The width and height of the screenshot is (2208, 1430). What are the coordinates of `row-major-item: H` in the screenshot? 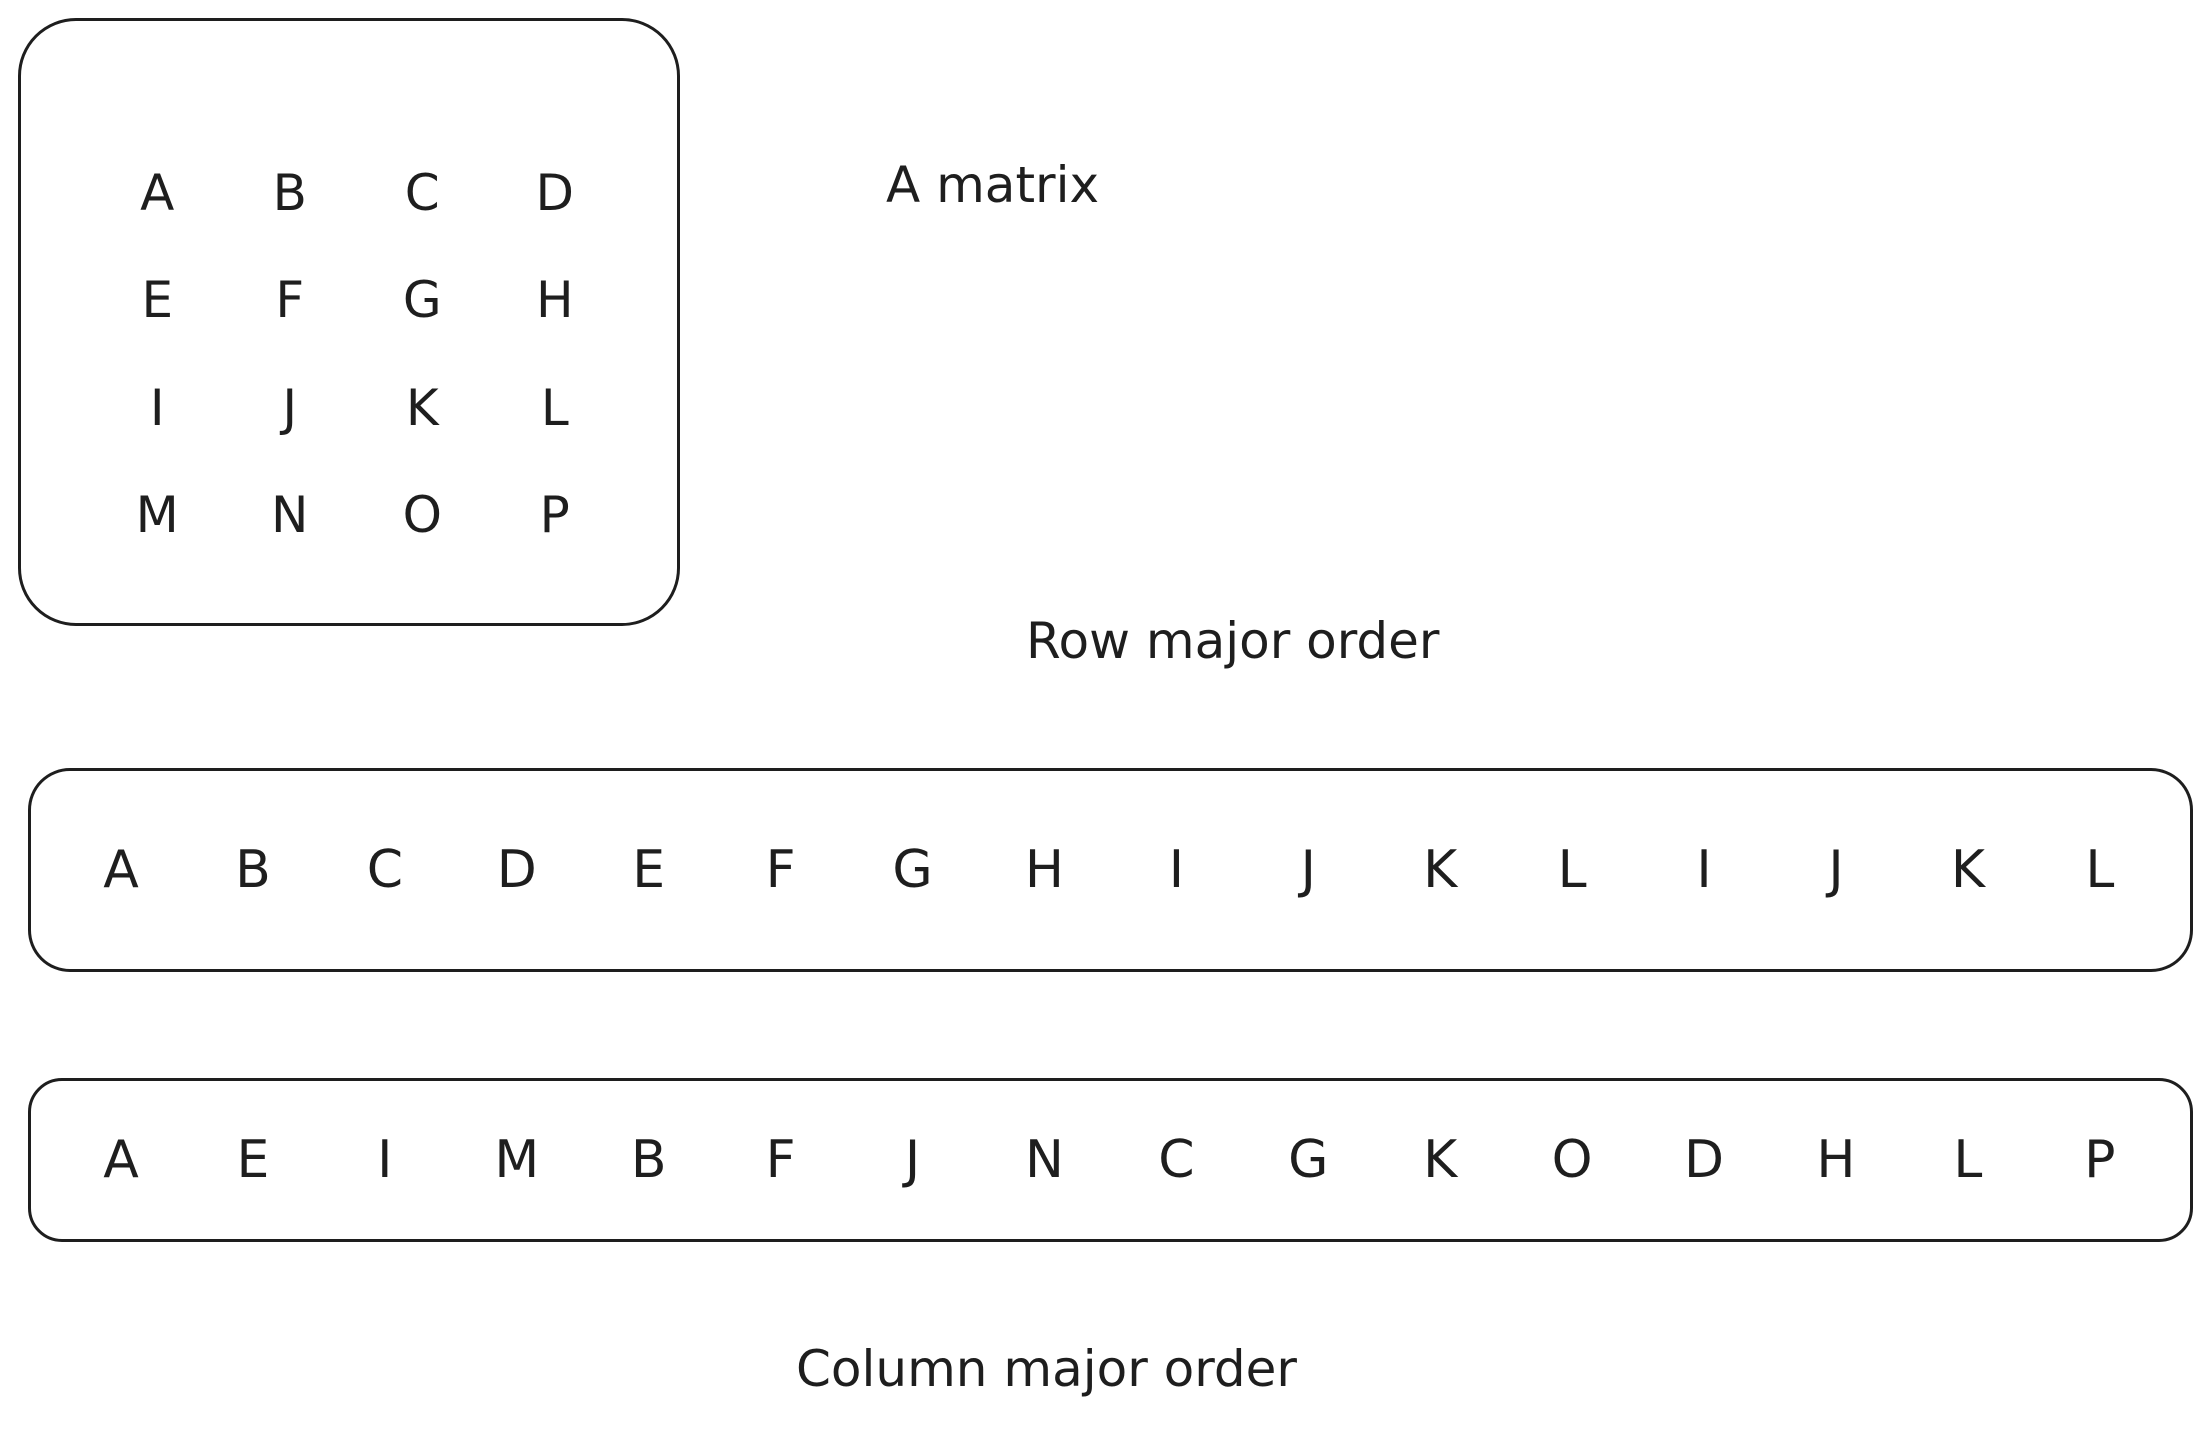 It's located at (1044, 870).